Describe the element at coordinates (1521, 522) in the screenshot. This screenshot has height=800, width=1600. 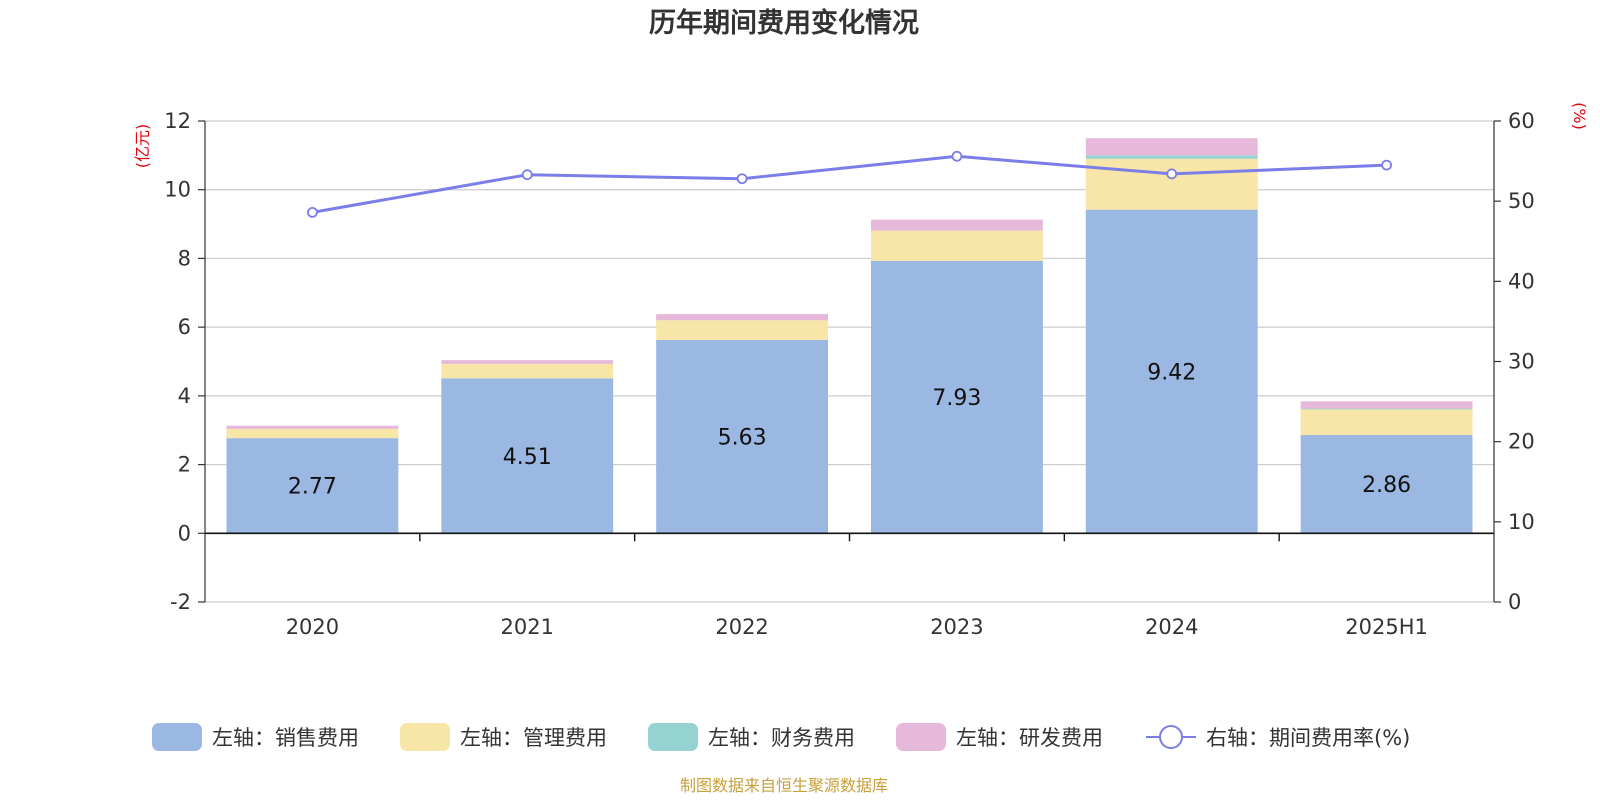
I see `right-tick-label: 10` at that location.